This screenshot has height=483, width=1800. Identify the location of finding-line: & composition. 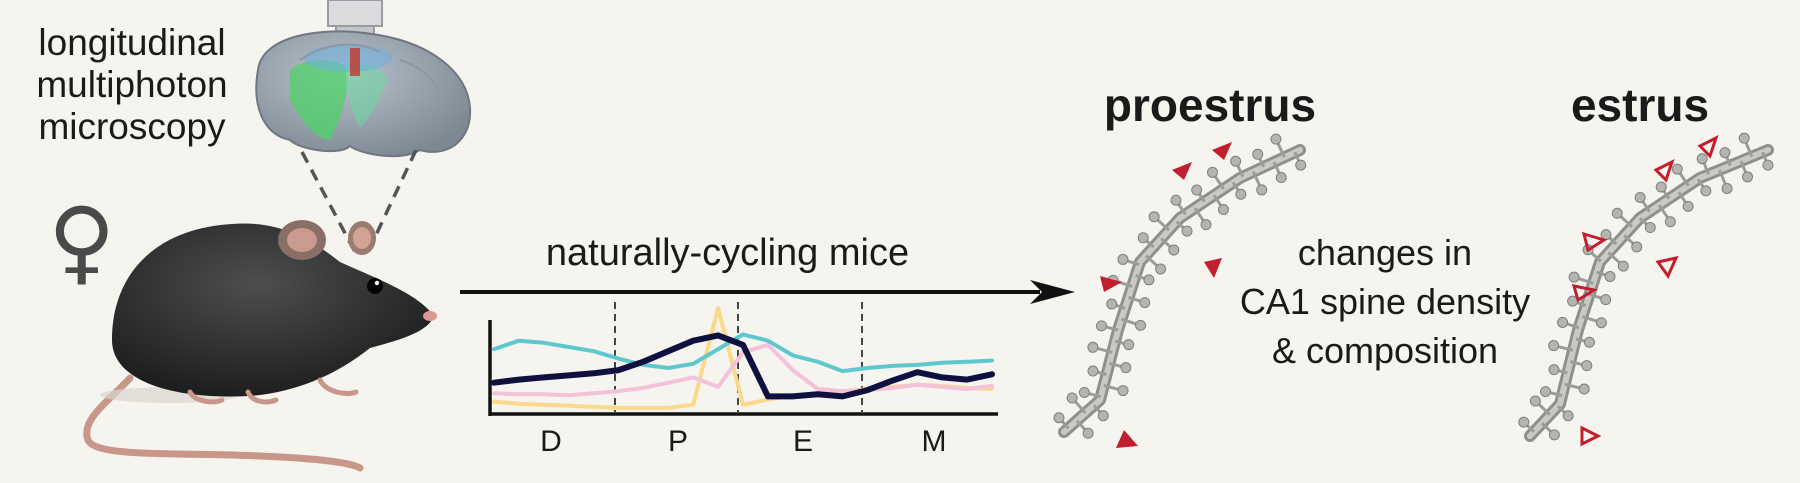
(1385, 350).